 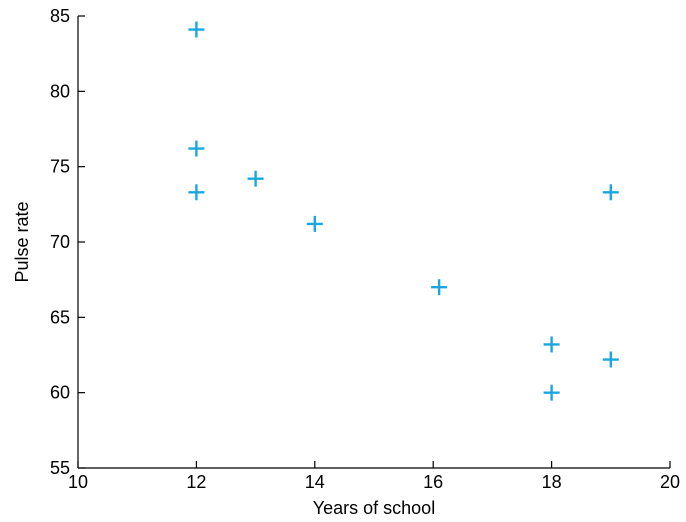 What do you see at coordinates (60, 16) in the screenshot?
I see `y-tick-label: 85` at bounding box center [60, 16].